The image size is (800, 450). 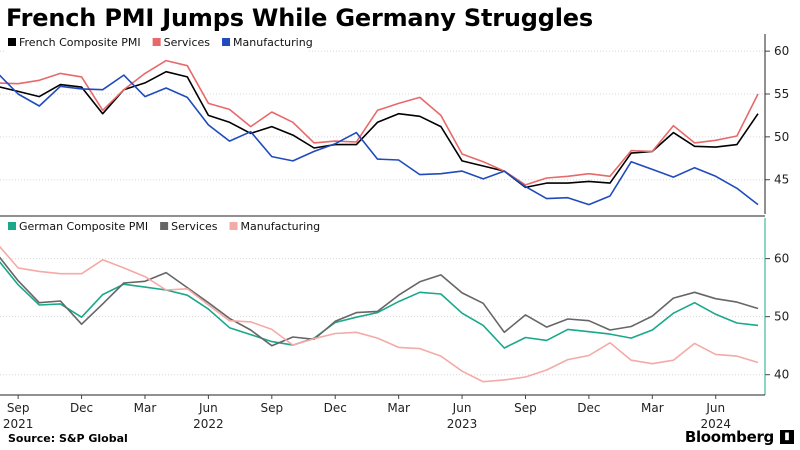 I want to click on page-title: French PMI Jumps While Germany Struggles, so click(x=299, y=18).